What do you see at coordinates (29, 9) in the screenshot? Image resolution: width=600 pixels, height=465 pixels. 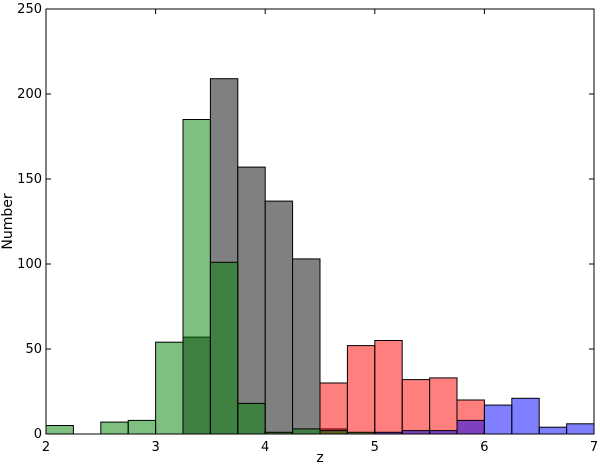 I see `y-tick-label-5: 250` at bounding box center [29, 9].